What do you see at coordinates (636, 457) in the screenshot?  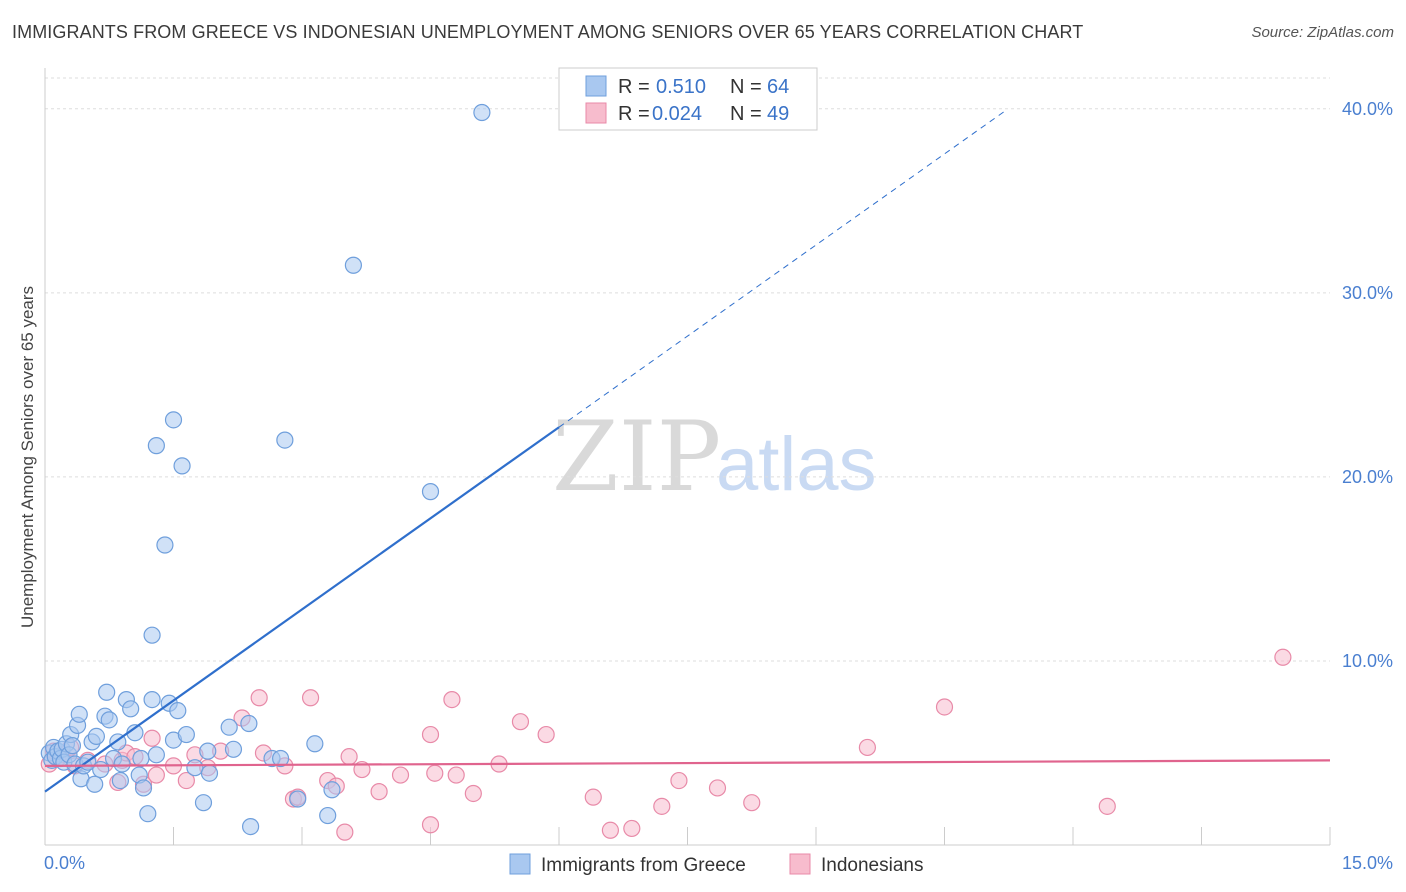 I see `watermark-zip: ZIP` at bounding box center [636, 457].